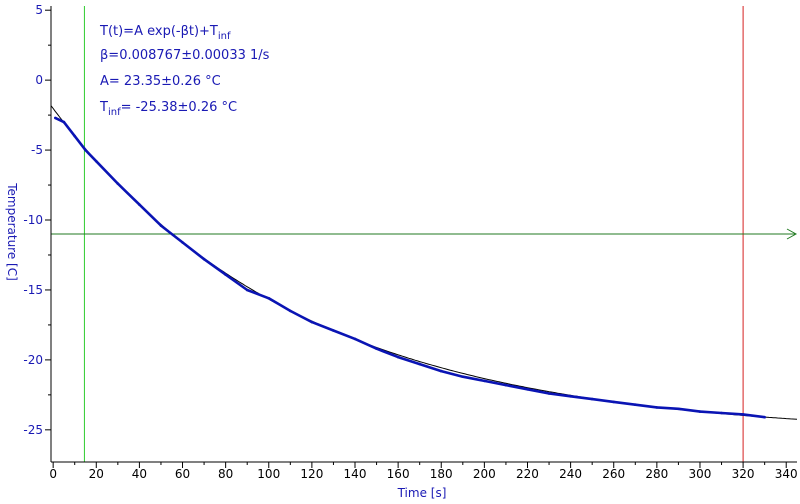 The width and height of the screenshot is (800, 504). What do you see at coordinates (398, 474) in the screenshot?
I see `x-tick-label: 160` at bounding box center [398, 474].